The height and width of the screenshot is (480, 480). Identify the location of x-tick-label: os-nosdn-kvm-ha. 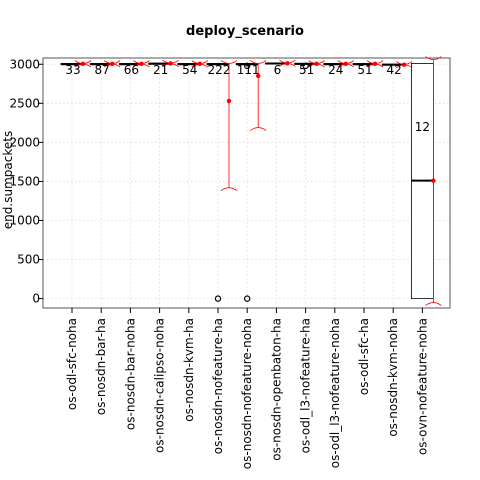
(189, 370).